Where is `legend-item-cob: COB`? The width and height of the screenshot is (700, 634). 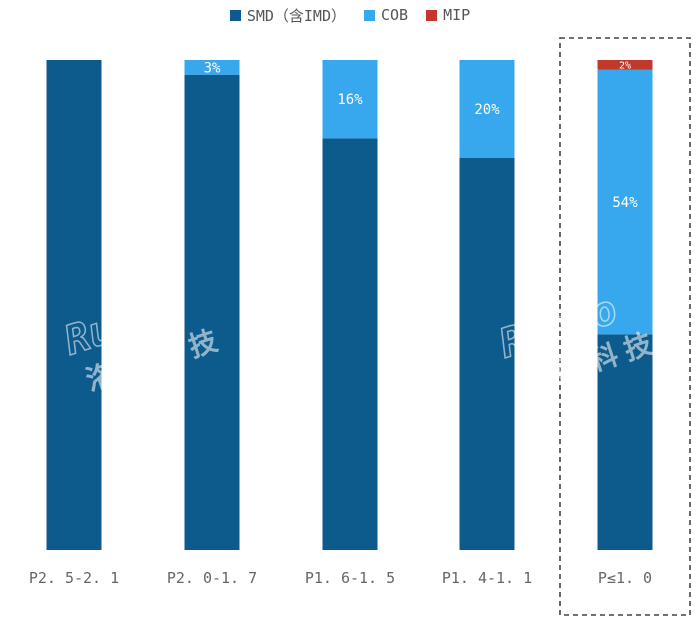 legend-item-cob: COB is located at coordinates (386, 15).